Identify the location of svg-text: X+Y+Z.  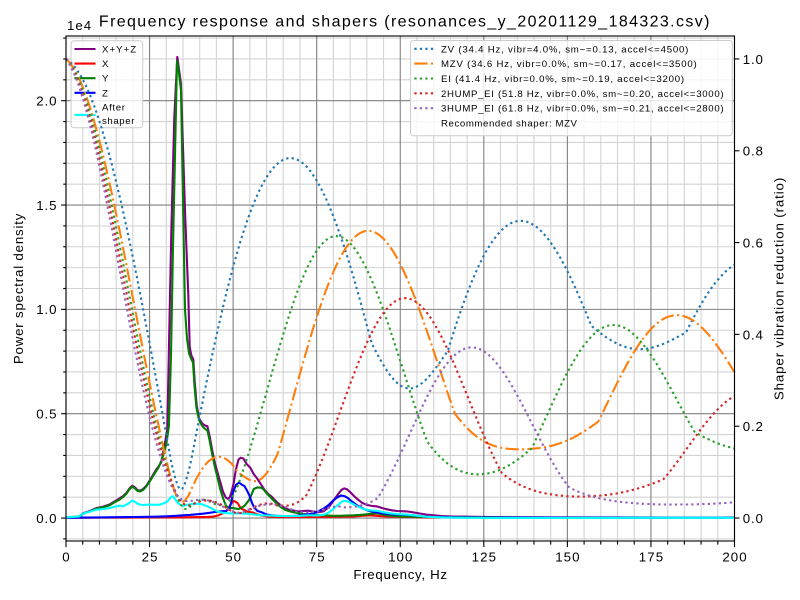
(119, 50).